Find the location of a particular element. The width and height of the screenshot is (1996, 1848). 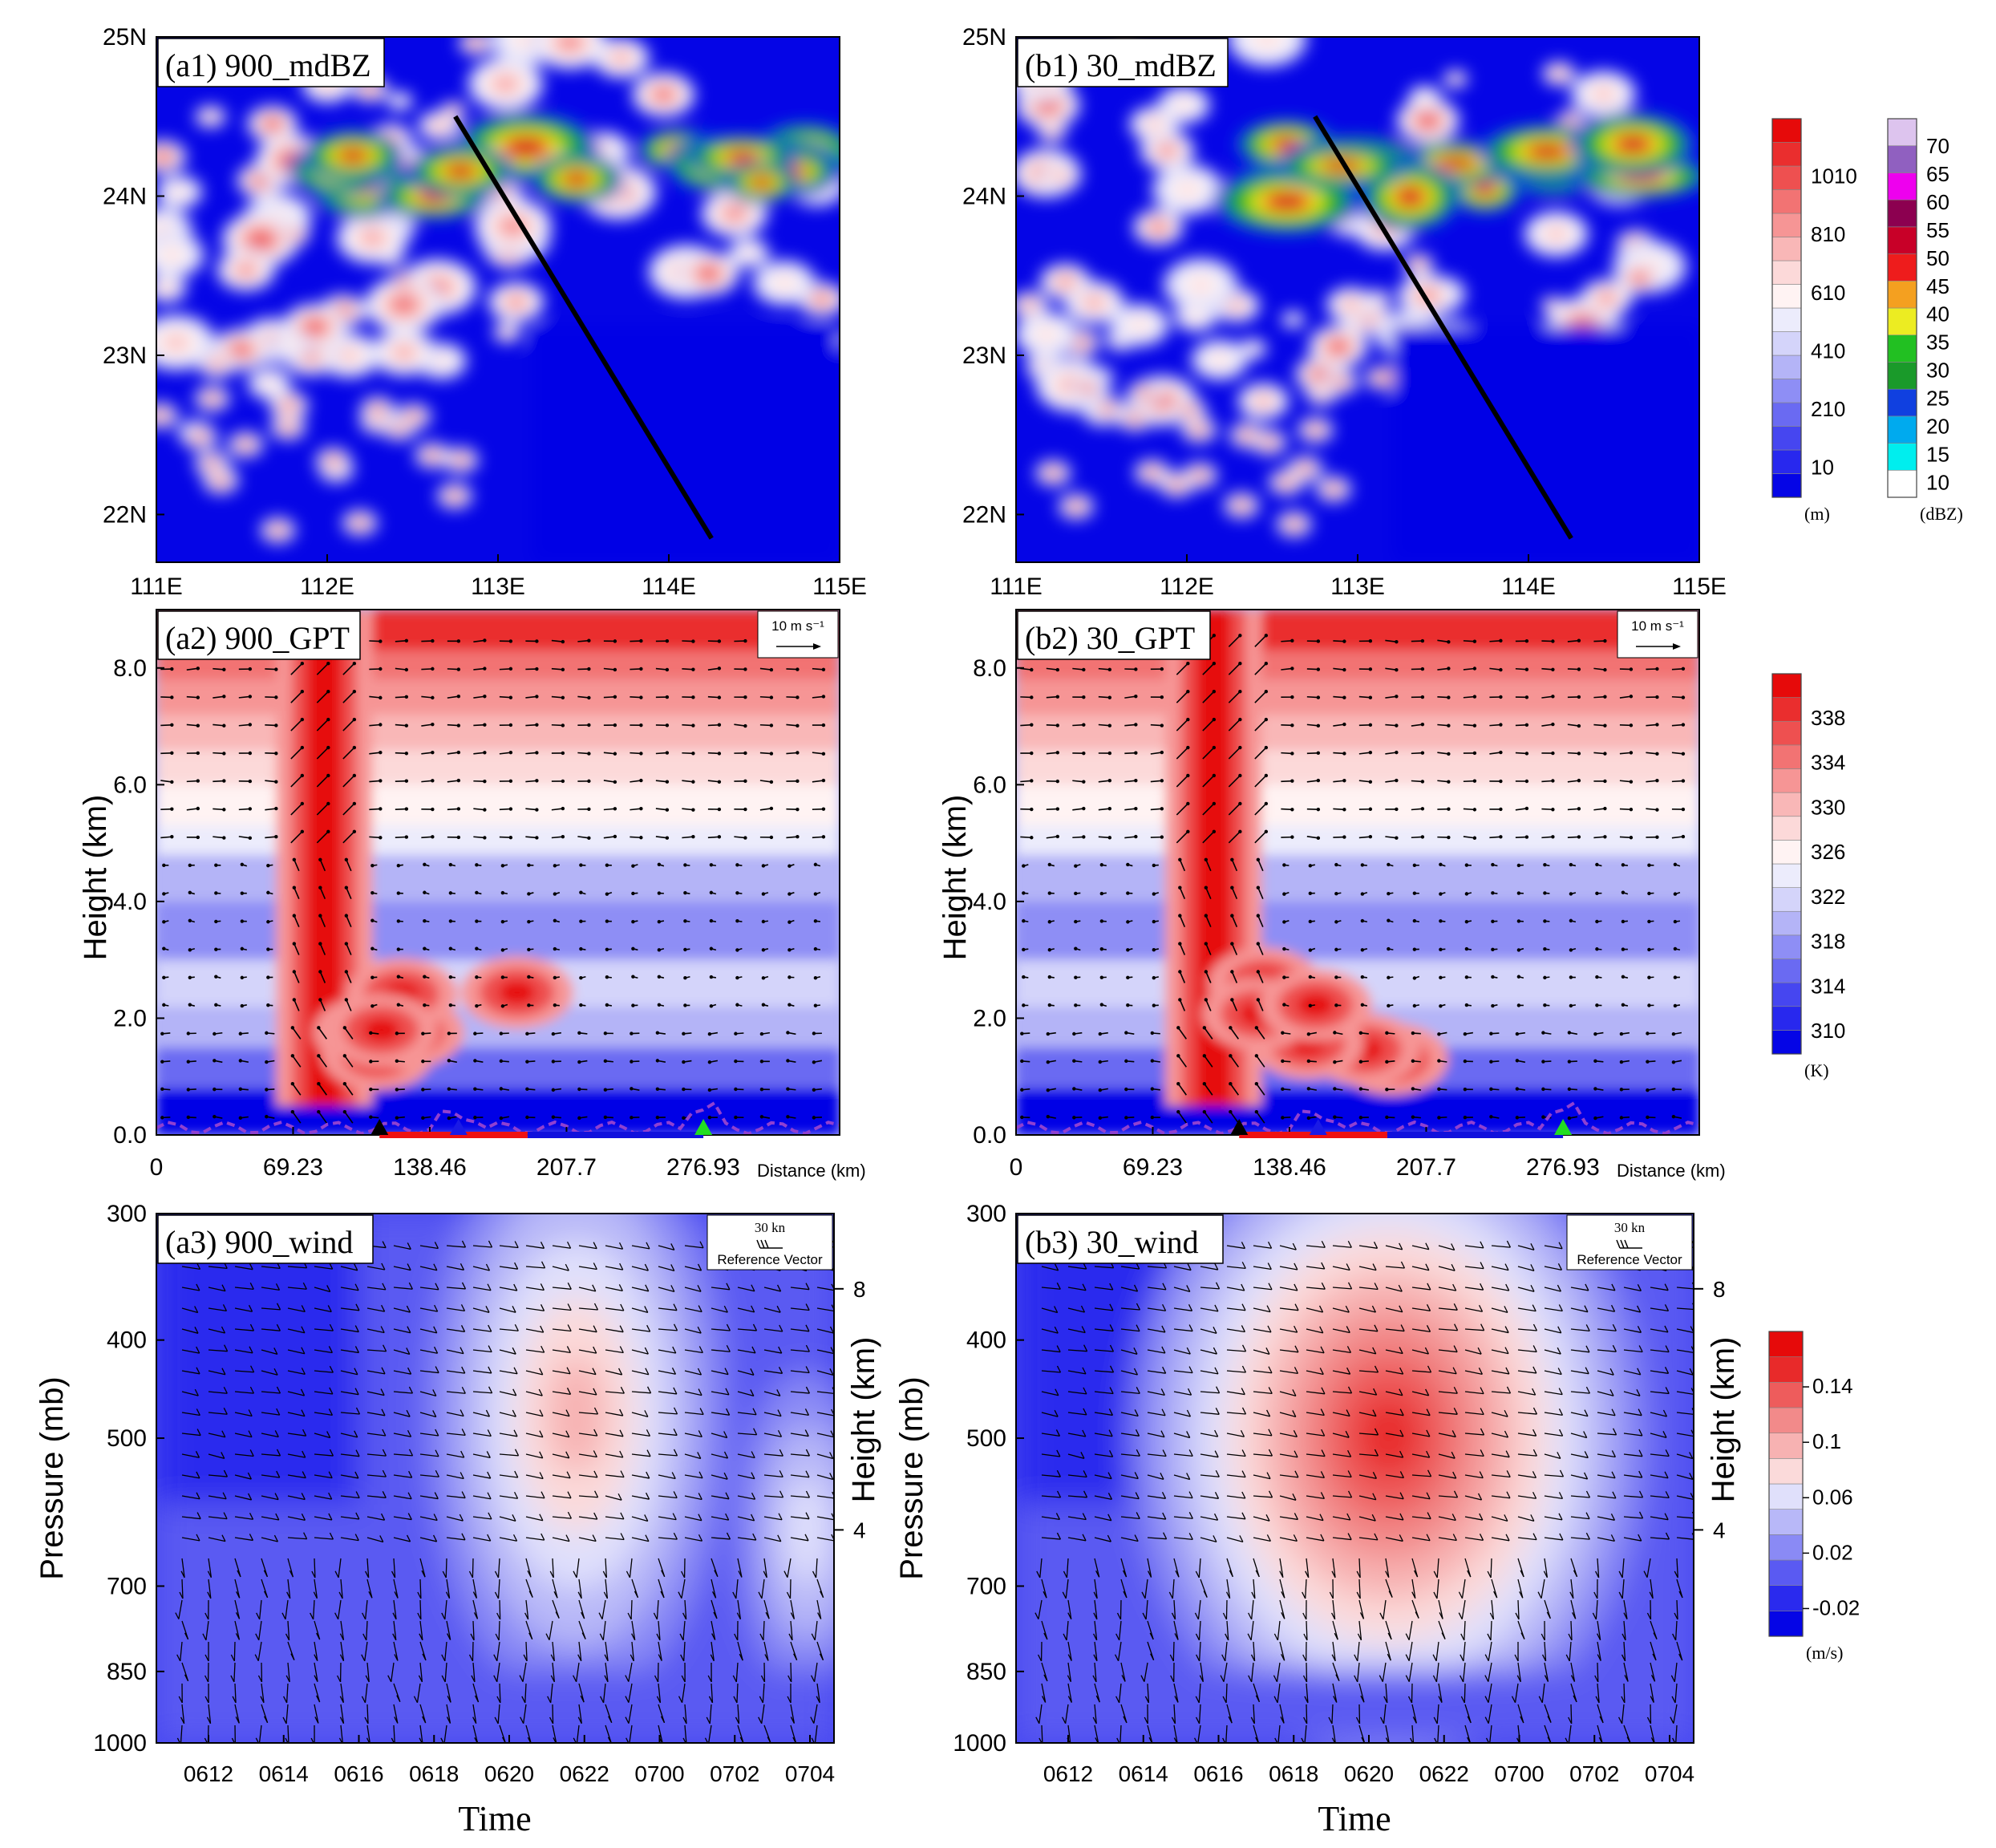

y-tick-label: 6.0 is located at coordinates (989, 785).